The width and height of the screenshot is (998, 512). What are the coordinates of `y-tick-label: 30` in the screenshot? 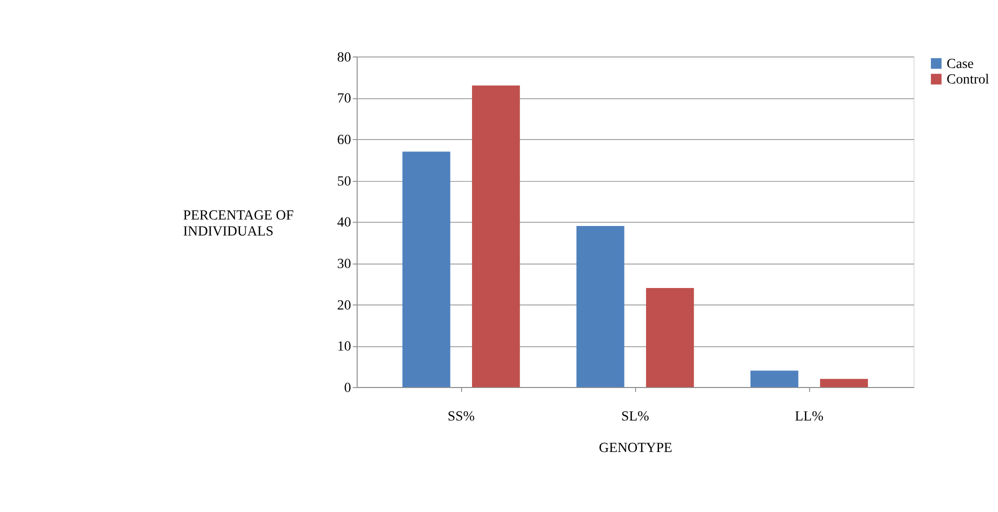 It's located at (344, 264).